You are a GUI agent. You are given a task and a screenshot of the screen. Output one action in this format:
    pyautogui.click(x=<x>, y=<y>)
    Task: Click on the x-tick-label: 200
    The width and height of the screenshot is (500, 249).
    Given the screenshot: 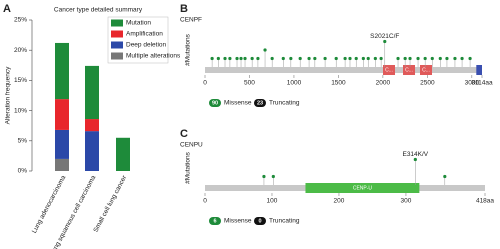 What is the action you would take?
    pyautogui.click(x=339, y=201)
    